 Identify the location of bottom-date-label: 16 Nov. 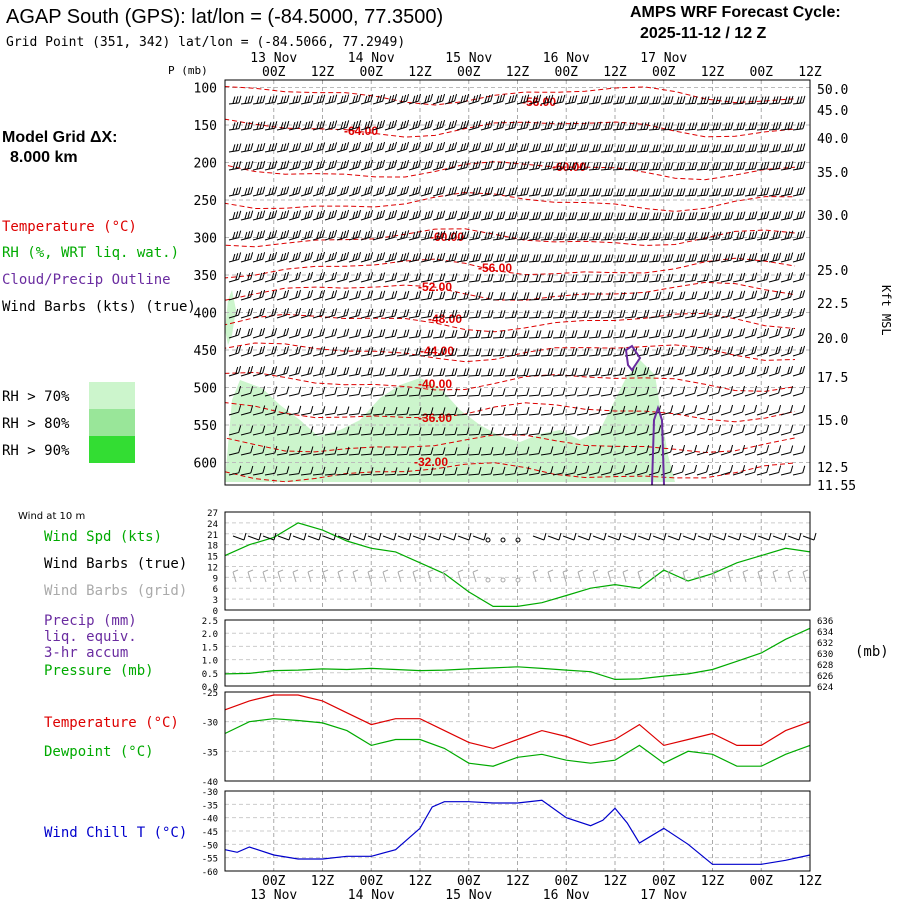
(566, 894).